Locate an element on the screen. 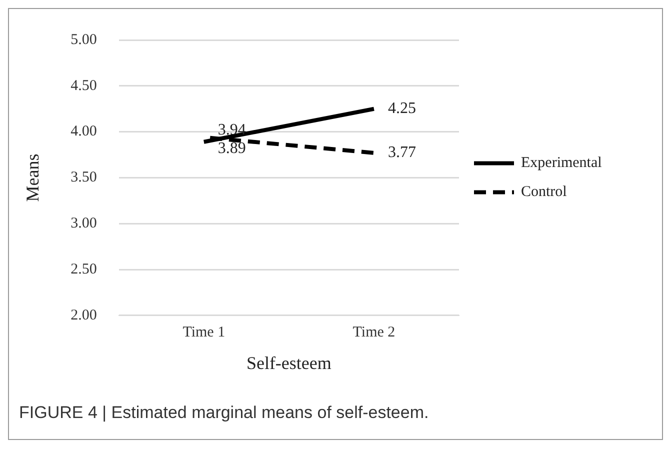 The width and height of the screenshot is (671, 457). legend-label: Control is located at coordinates (544, 192).